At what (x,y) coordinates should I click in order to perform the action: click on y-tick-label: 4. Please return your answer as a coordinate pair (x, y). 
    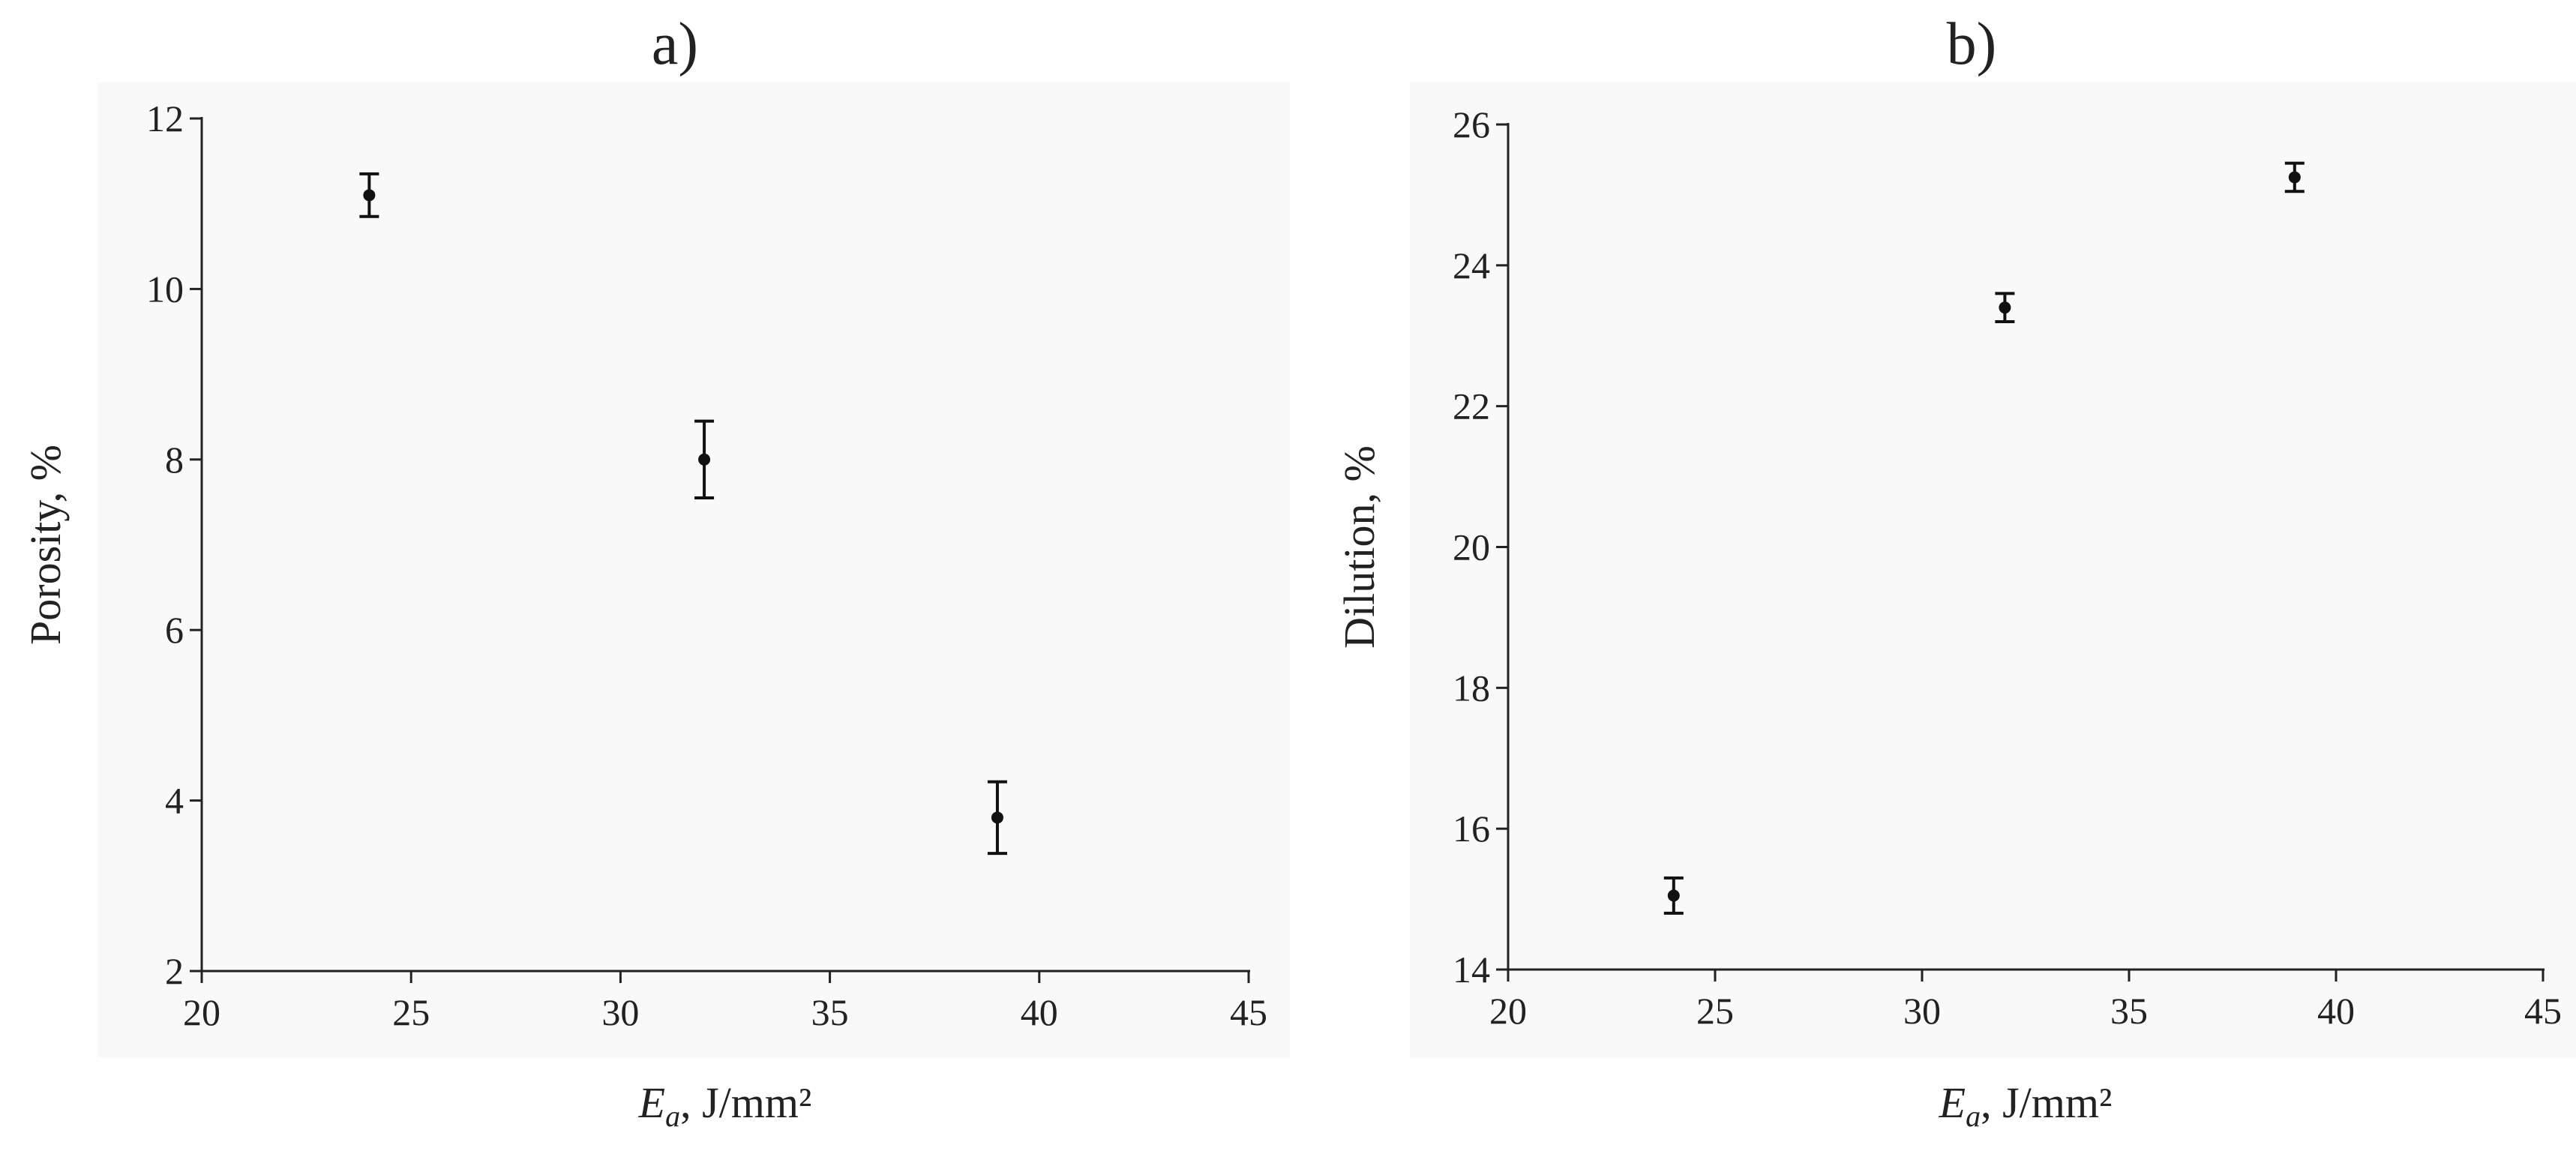
    Looking at the image, I should click on (175, 801).